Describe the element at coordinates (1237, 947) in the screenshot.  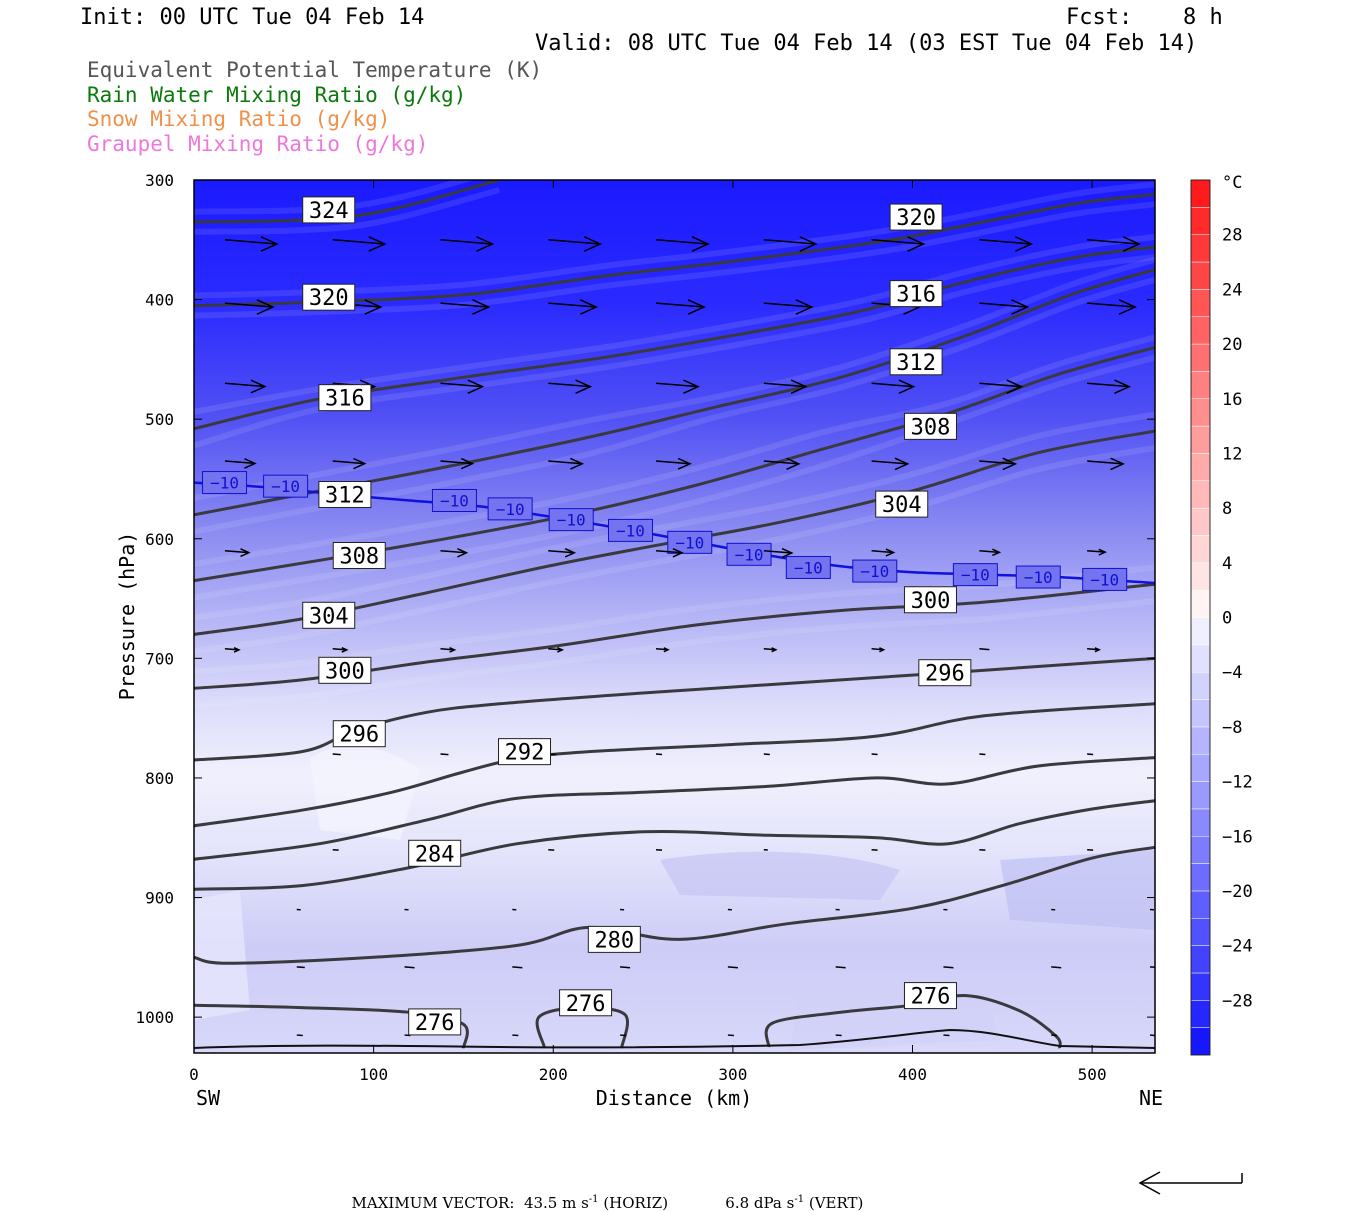
I see `colorbar-tick-label: −24` at that location.